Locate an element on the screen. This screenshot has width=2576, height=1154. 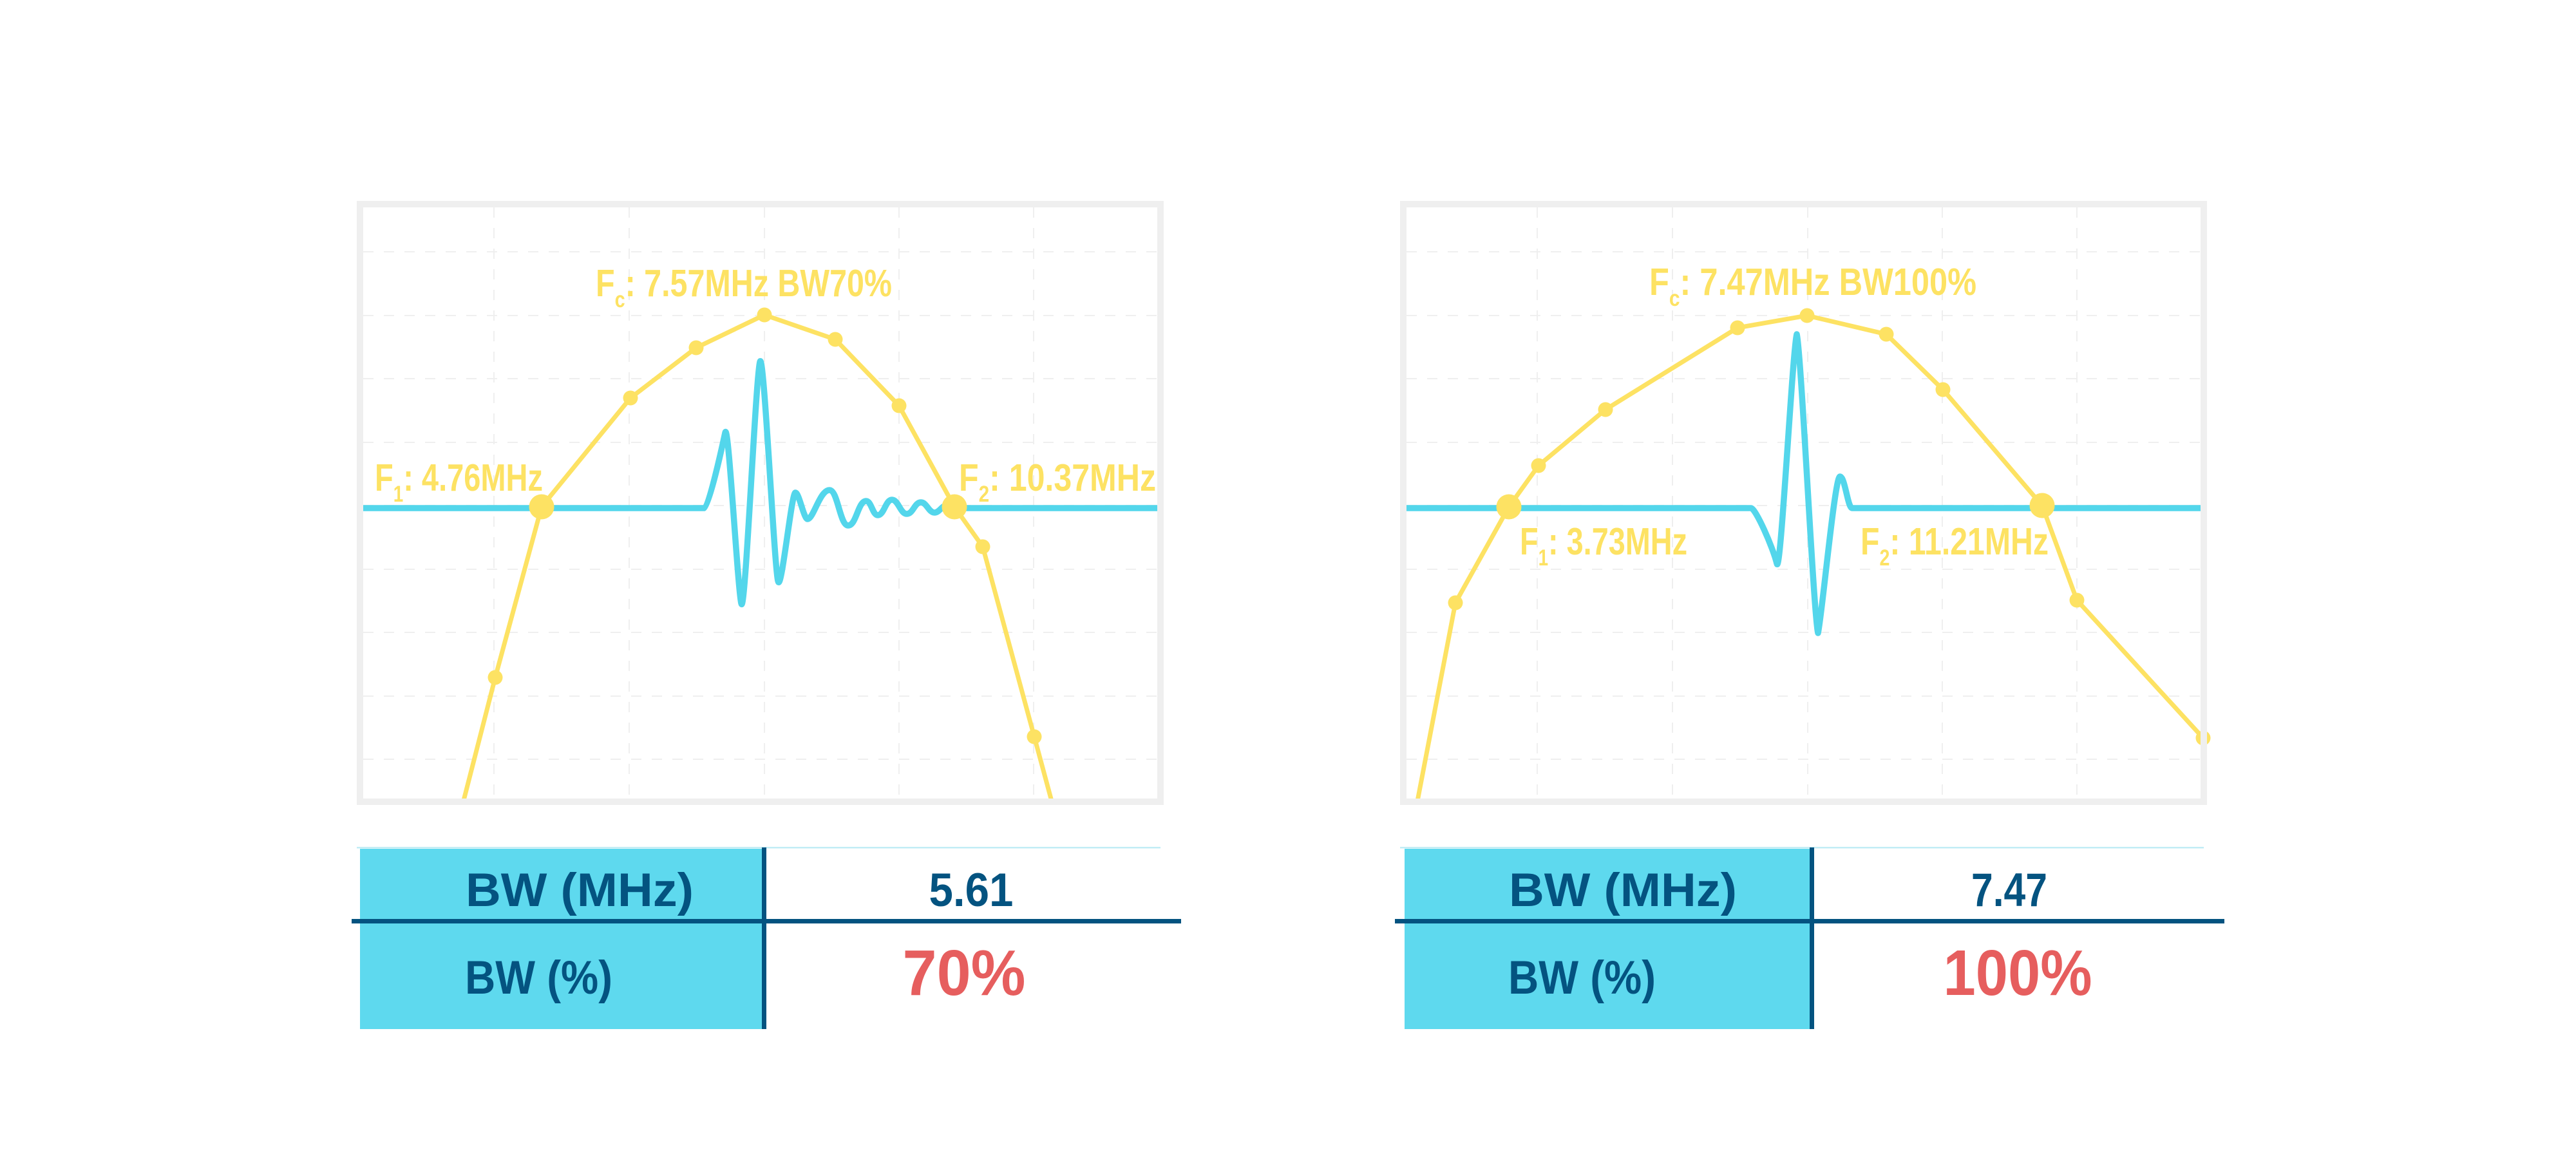
svg-text: 7.47 is located at coordinates (2009, 890).